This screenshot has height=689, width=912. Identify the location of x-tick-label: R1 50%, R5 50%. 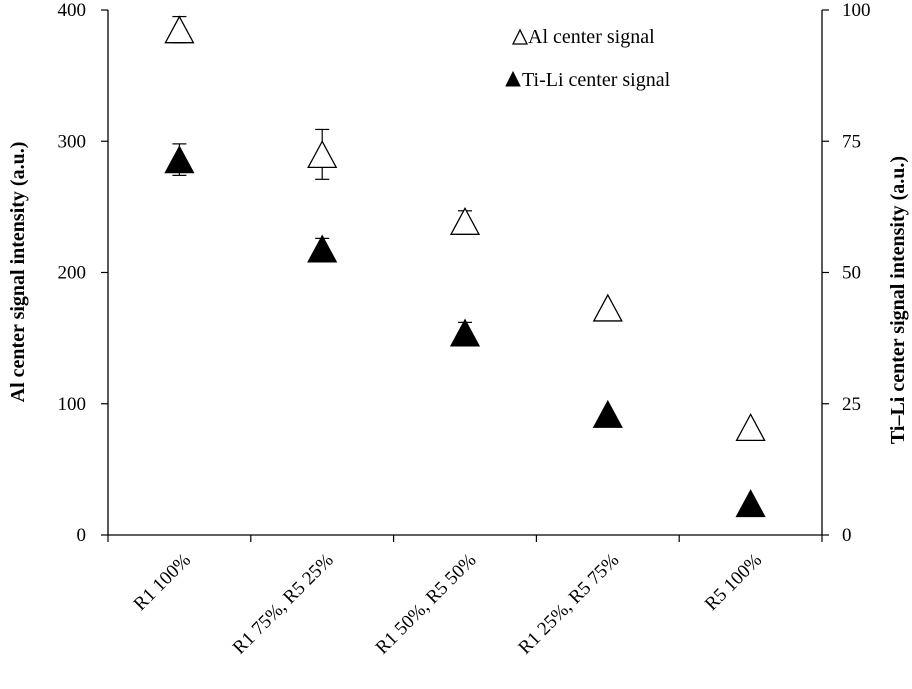
(426, 604).